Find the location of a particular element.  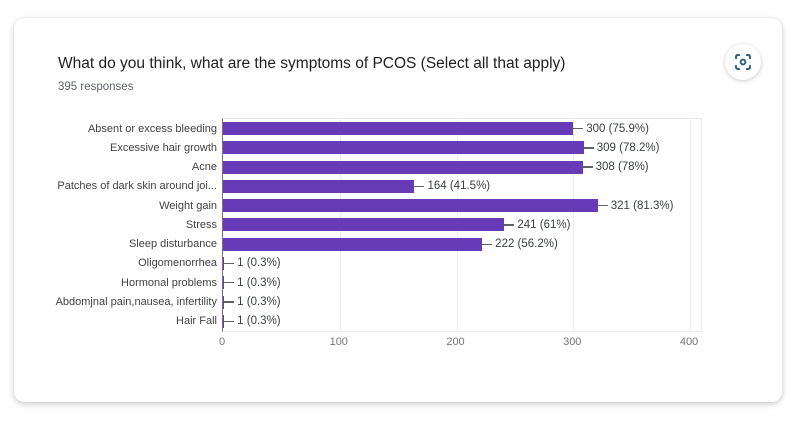

visual-search-button is located at coordinates (743, 62).